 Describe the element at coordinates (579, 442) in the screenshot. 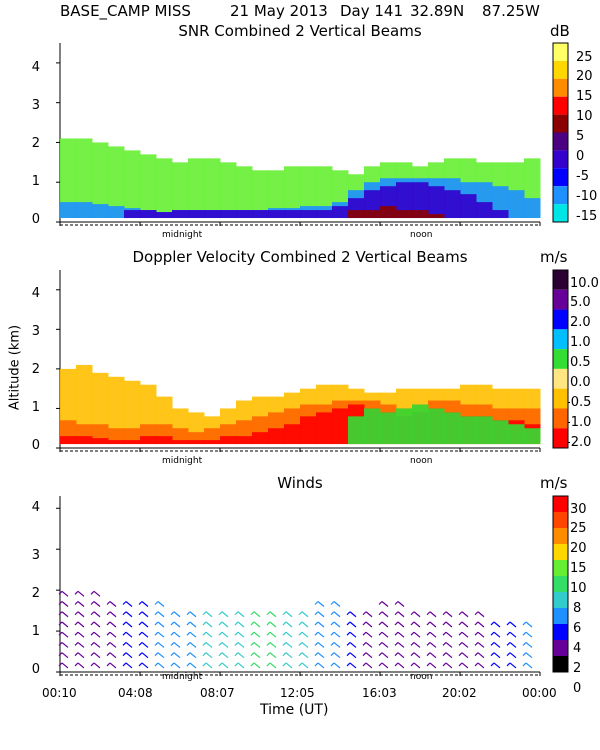

I see `velocity-colorbar-label: -2.0` at that location.